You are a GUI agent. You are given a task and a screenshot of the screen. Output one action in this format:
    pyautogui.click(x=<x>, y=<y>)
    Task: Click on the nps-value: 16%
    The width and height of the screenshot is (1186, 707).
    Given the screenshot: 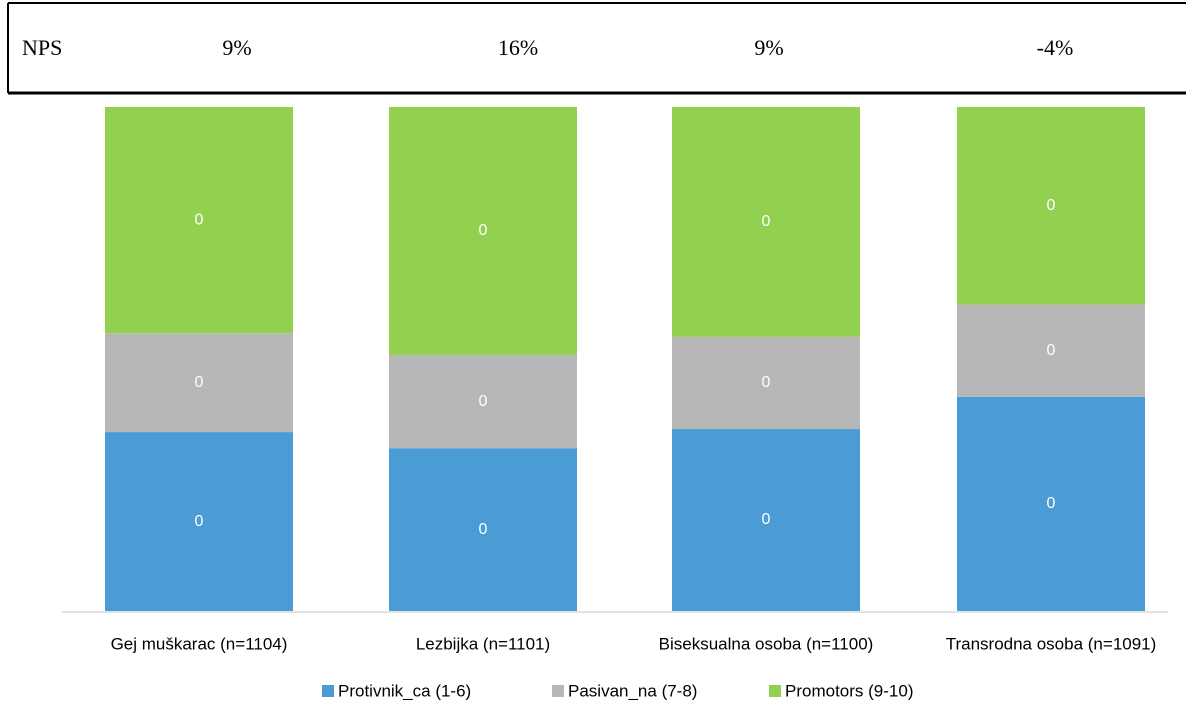 What is the action you would take?
    pyautogui.click(x=518, y=47)
    